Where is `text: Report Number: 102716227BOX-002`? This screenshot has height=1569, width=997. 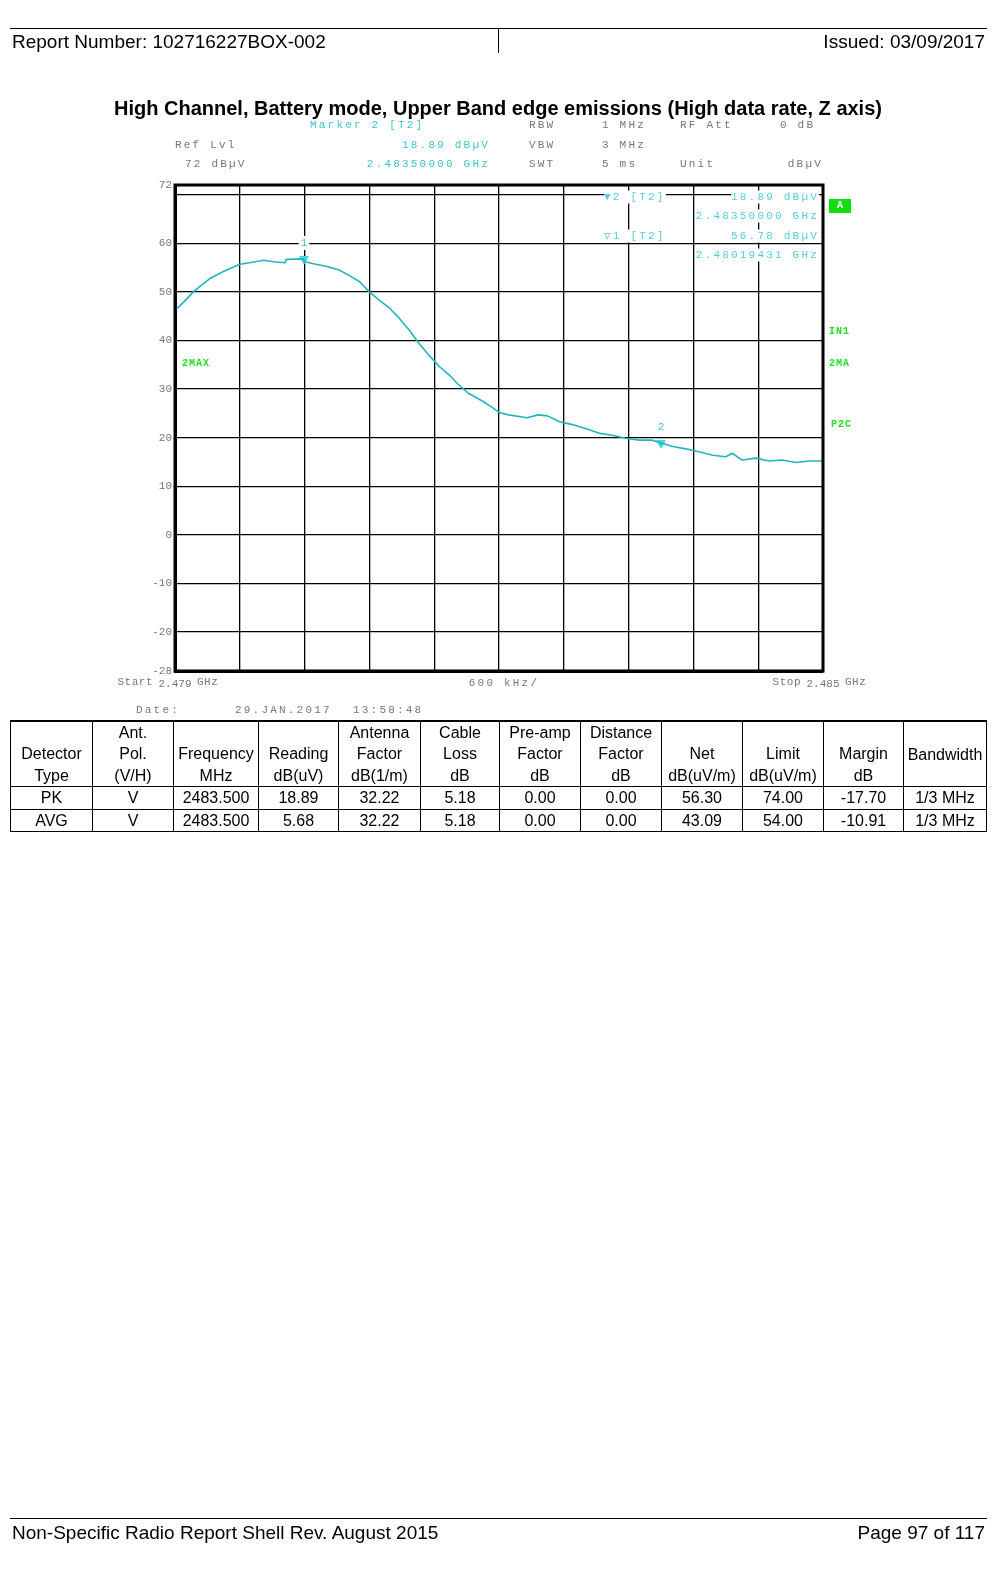
text: Report Number: 102716227BOX-002 is located at coordinates (169, 41).